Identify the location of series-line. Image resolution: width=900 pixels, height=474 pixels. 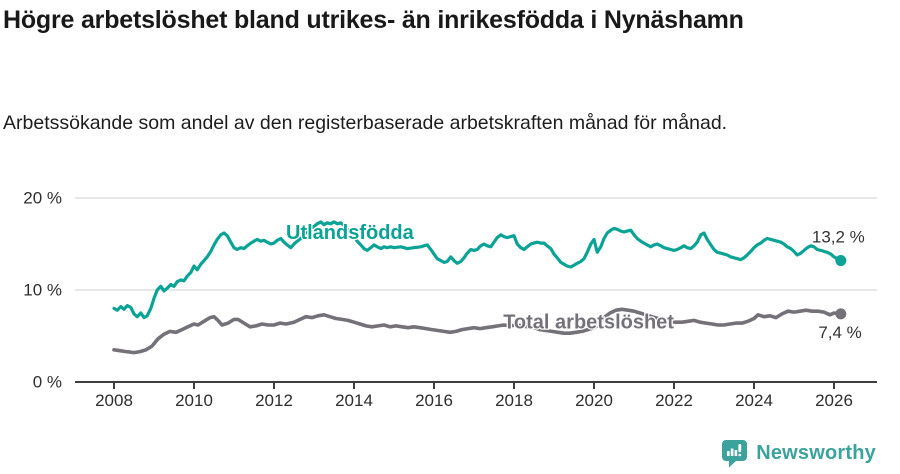
(477, 331).